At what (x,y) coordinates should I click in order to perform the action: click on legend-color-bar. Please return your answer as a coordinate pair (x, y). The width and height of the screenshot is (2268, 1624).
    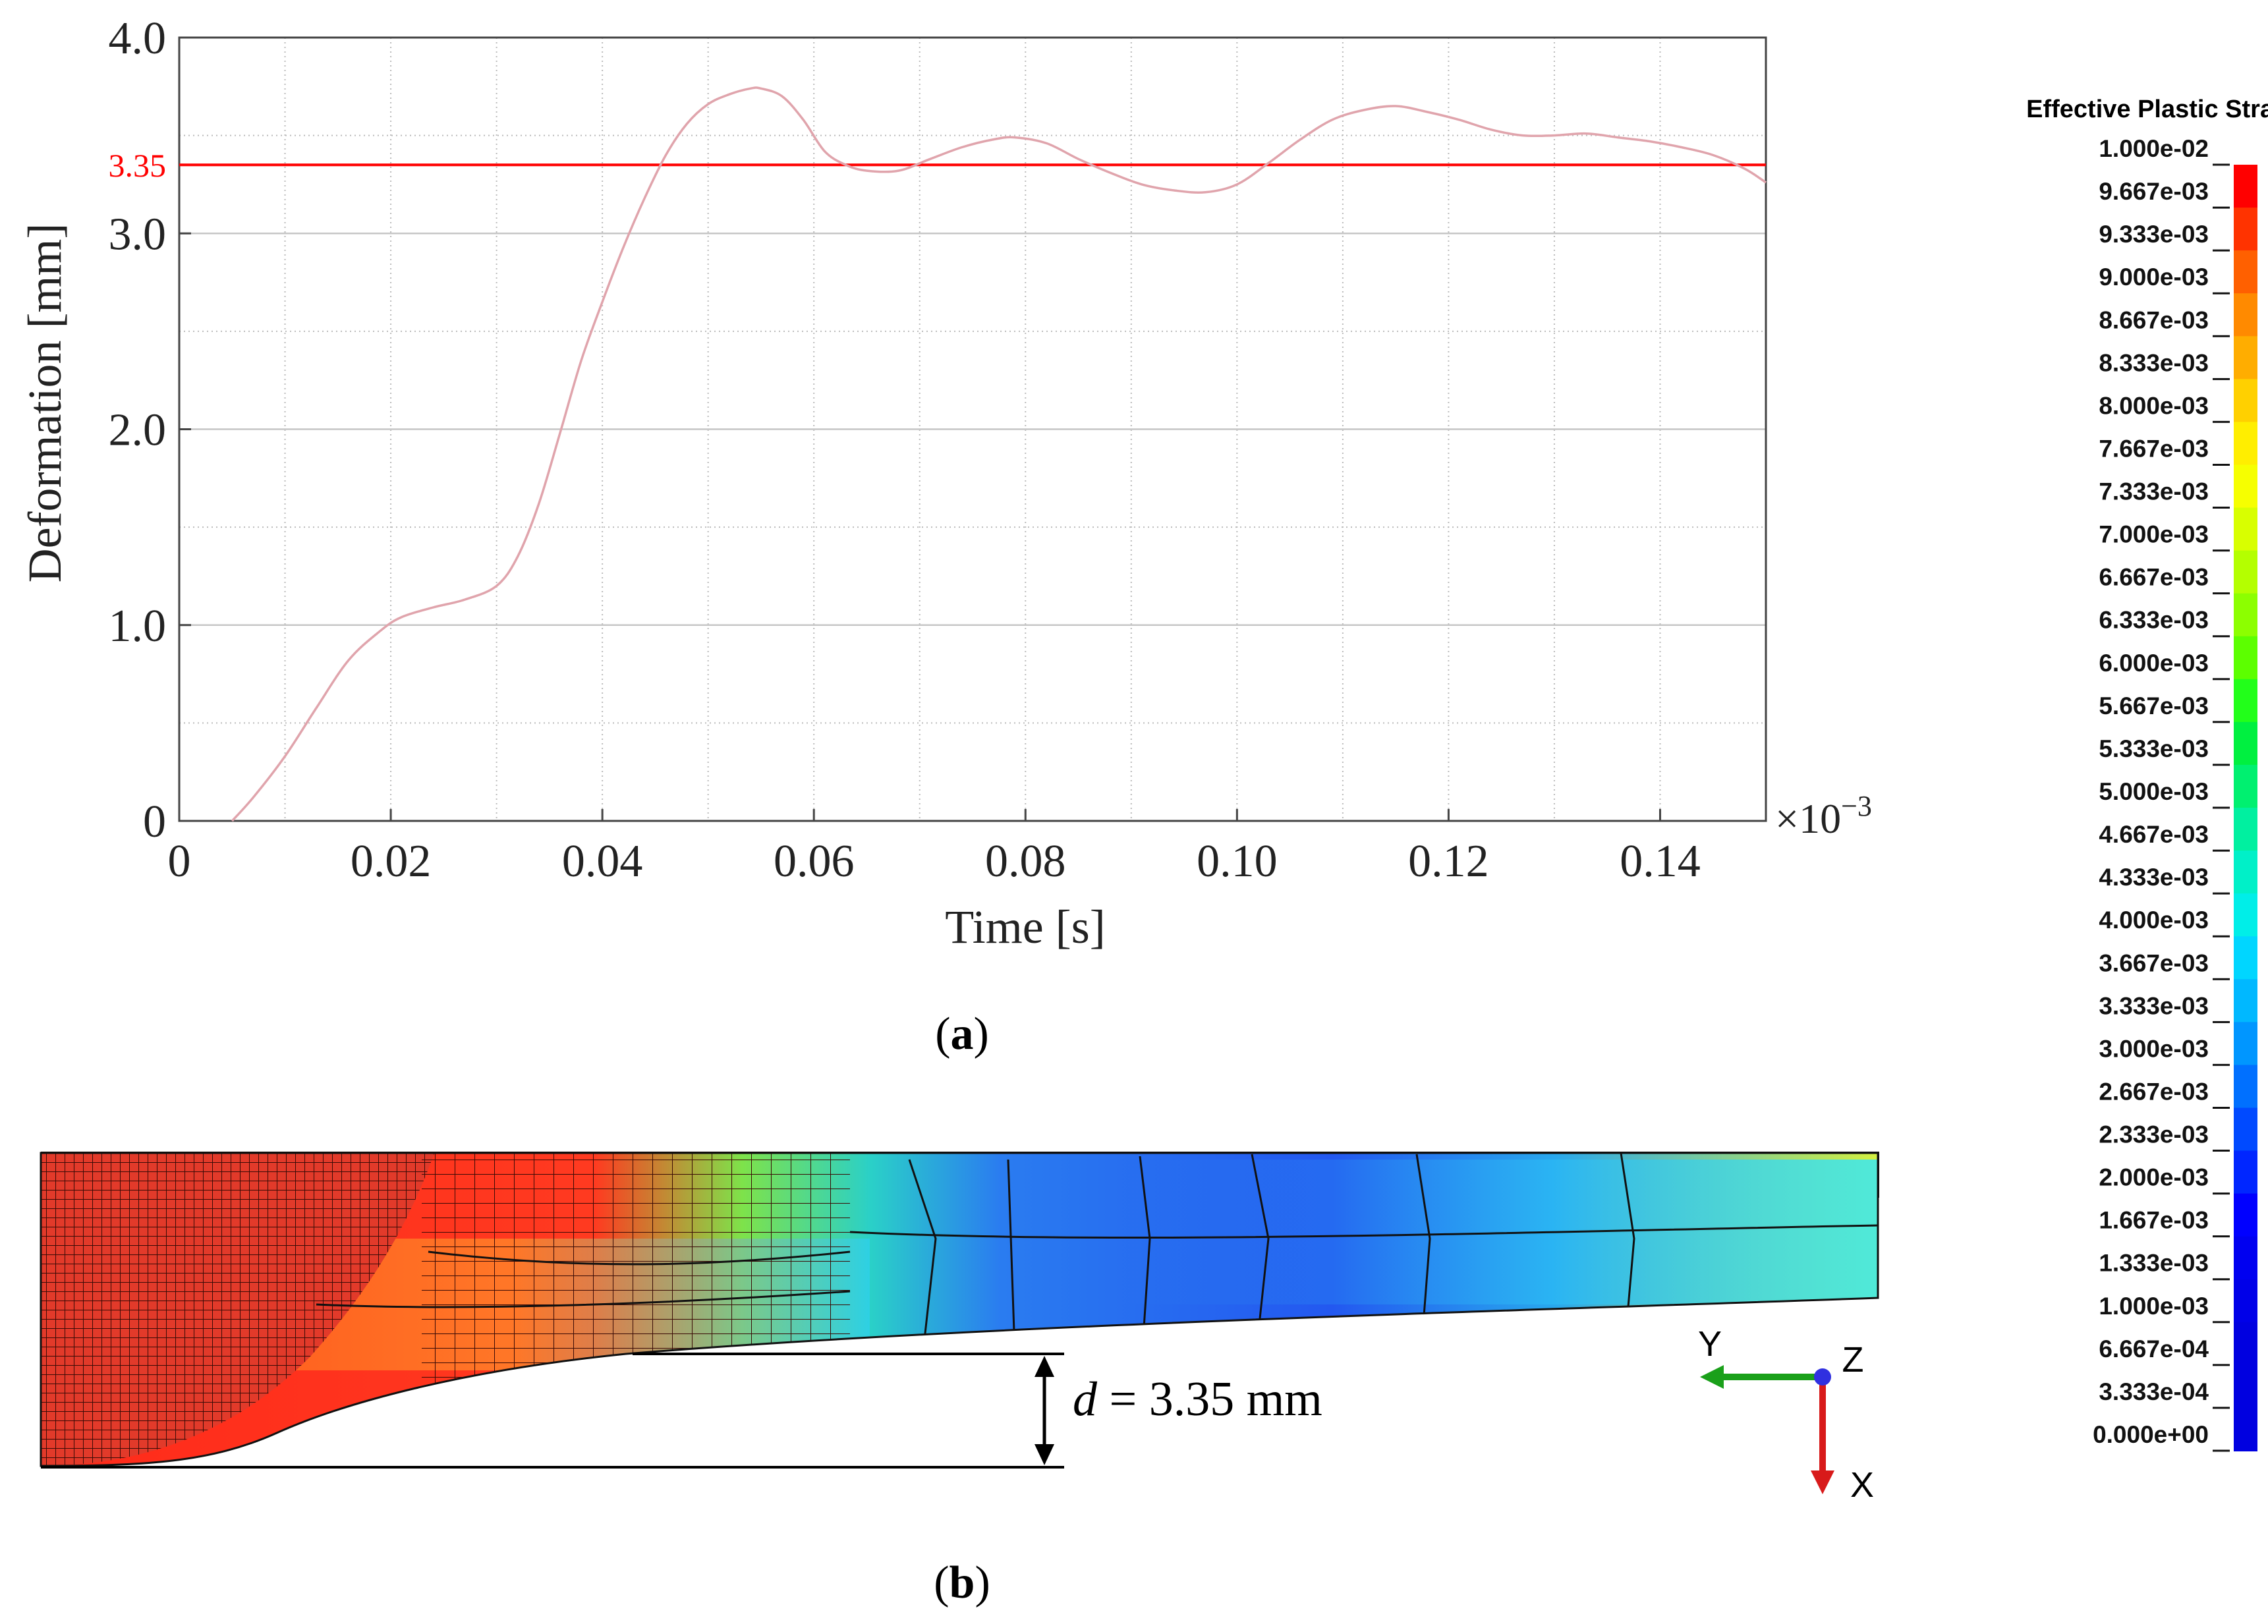
    Looking at the image, I should click on (2245, 808).